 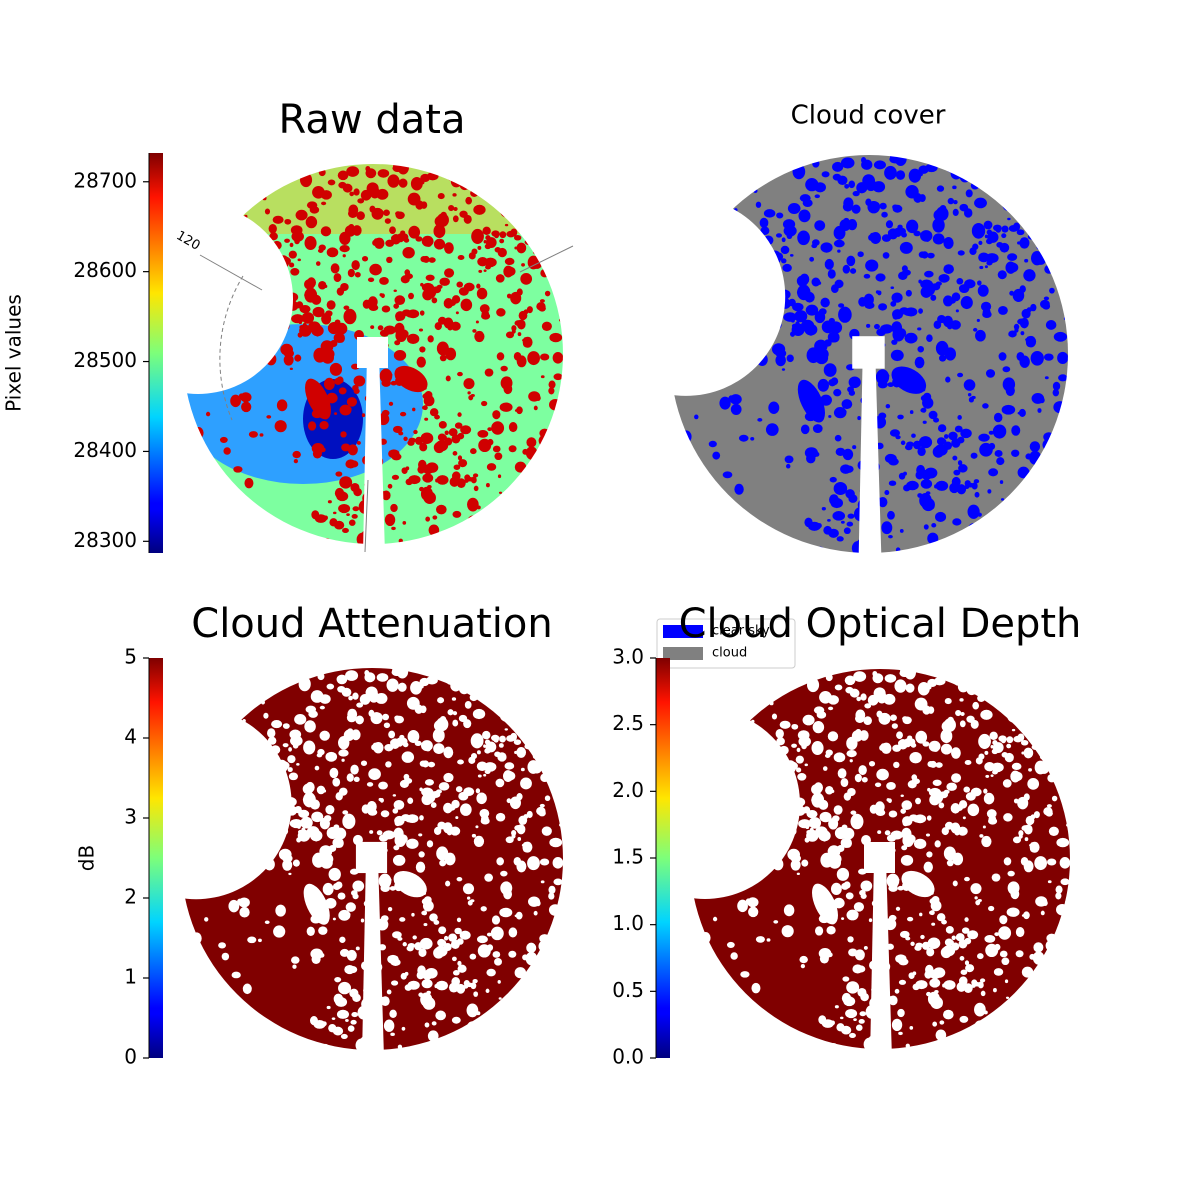 I want to click on colorbar-tick-label: 28400, so click(x=105, y=450).